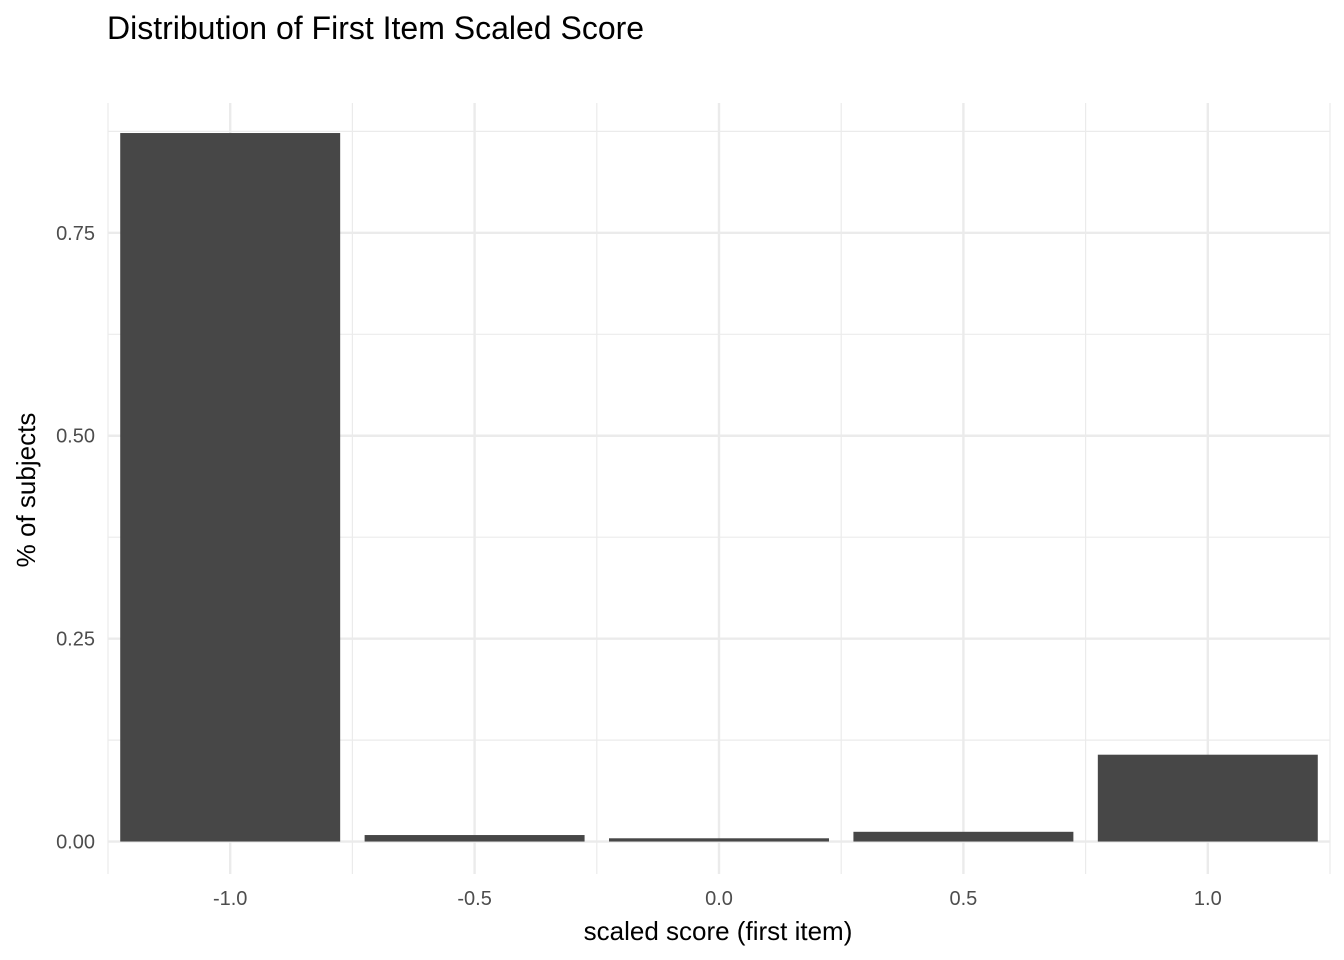 This screenshot has width=1344, height=960. What do you see at coordinates (75, 538) in the screenshot?
I see `y-tick-labels: 0.00 0.25 0.50 0.75` at bounding box center [75, 538].